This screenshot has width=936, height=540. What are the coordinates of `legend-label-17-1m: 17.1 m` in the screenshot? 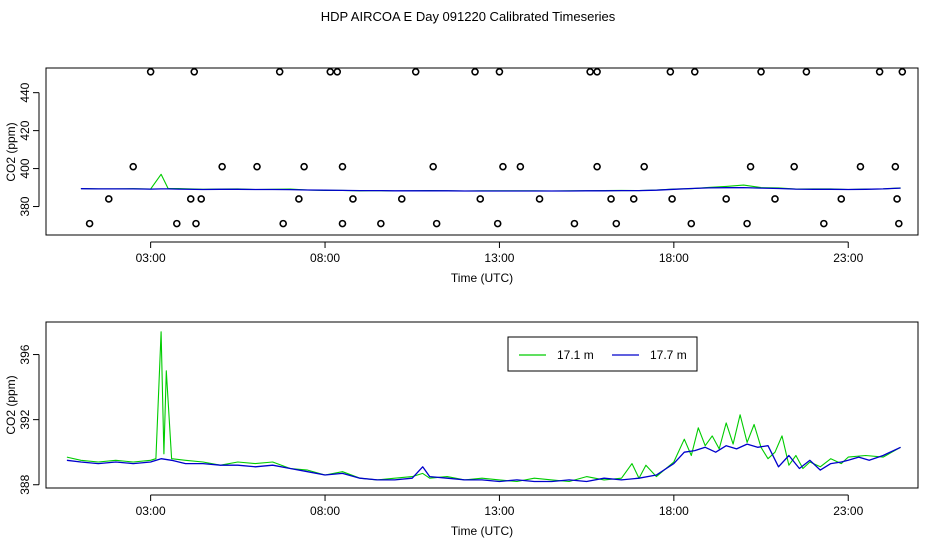 It's located at (575, 355).